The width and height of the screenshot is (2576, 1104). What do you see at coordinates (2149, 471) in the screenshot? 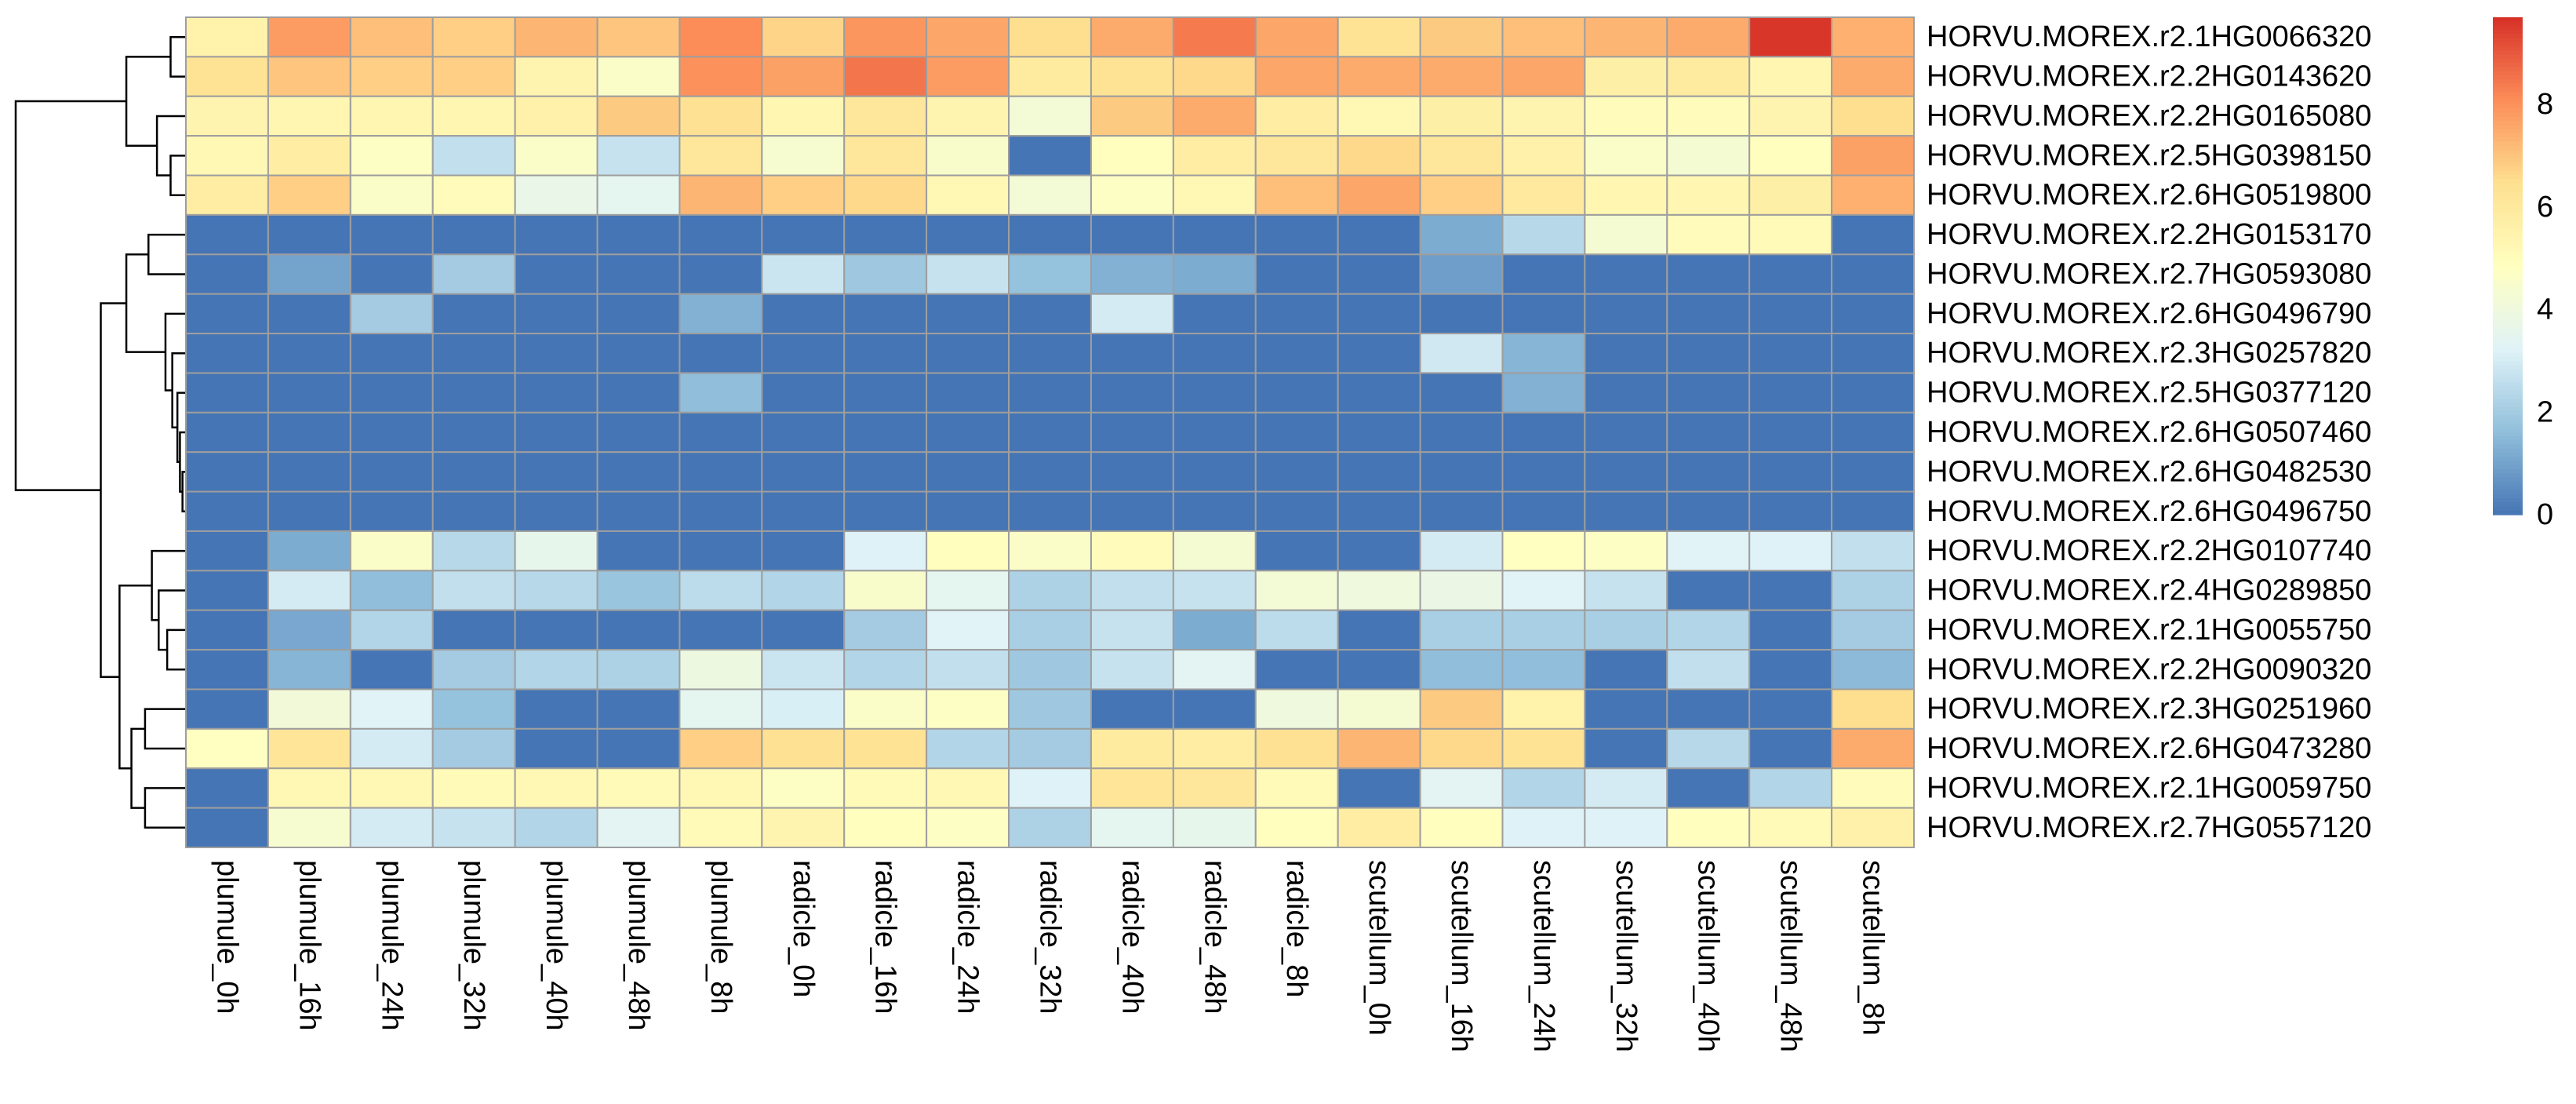
I see `row-label: HORVU.MOREX.r2.6HG0482530` at bounding box center [2149, 471].